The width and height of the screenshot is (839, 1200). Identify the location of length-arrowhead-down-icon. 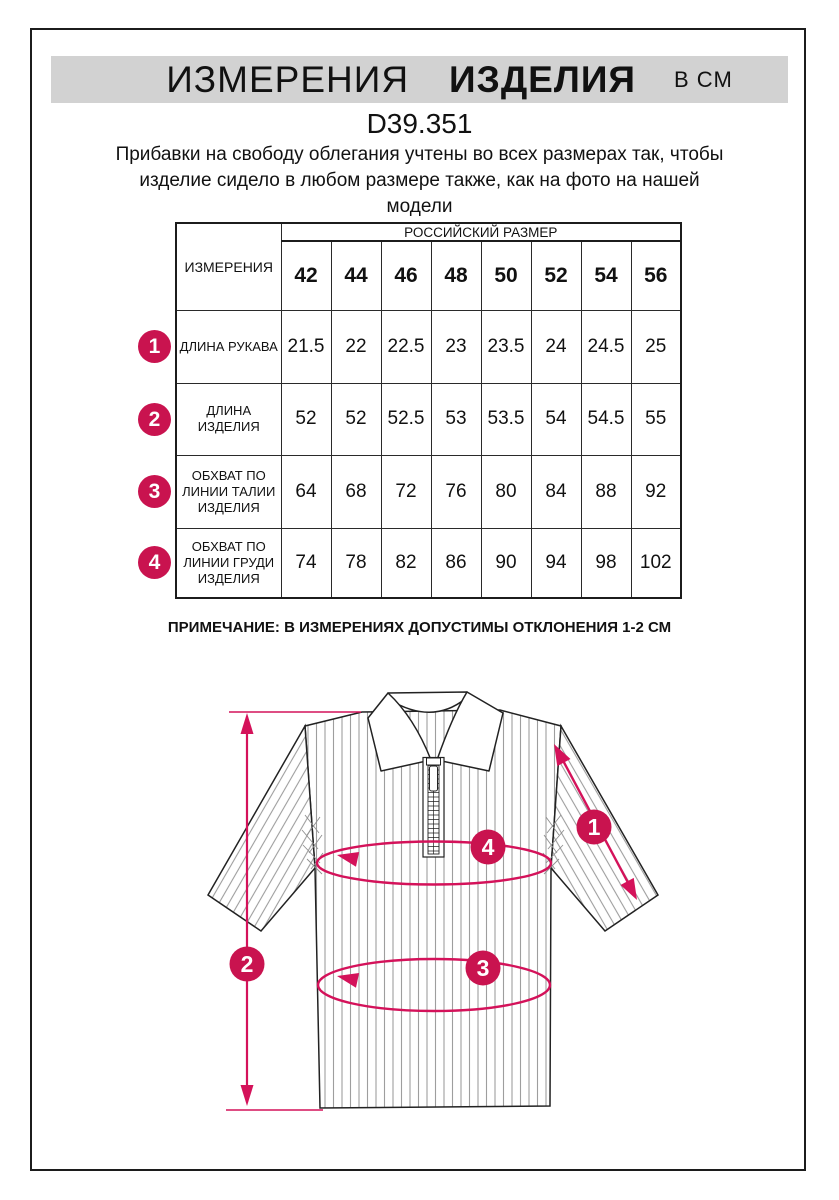
(247, 1095).